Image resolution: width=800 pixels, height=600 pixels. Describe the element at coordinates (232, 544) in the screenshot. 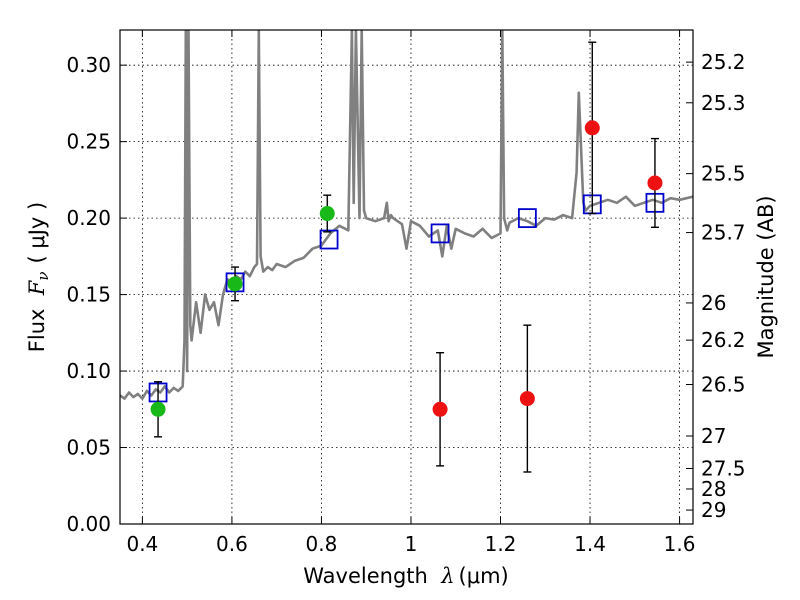

I see `x-tick-label-1: 0.6` at that location.